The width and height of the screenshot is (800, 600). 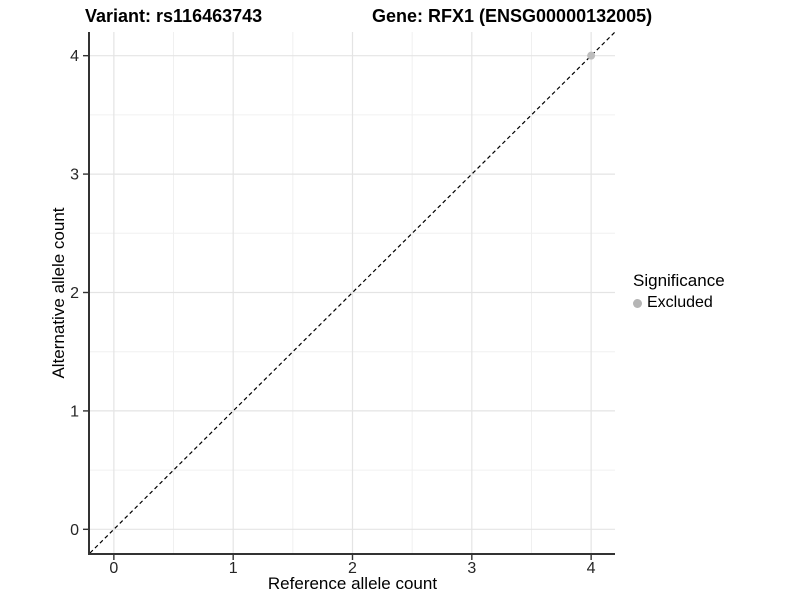 I want to click on plot-title-variant: Variant: rs116463743, so click(x=174, y=16).